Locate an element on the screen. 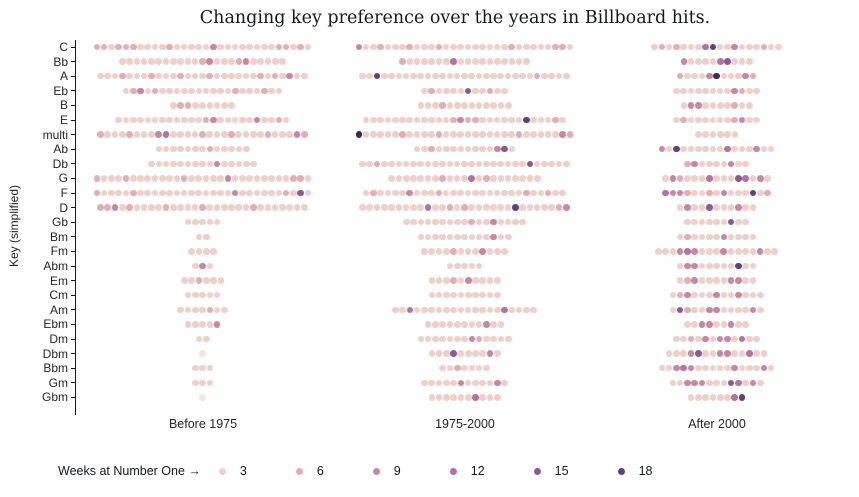 This screenshot has width=859, height=497. legend-value: 15 is located at coordinates (561, 471).